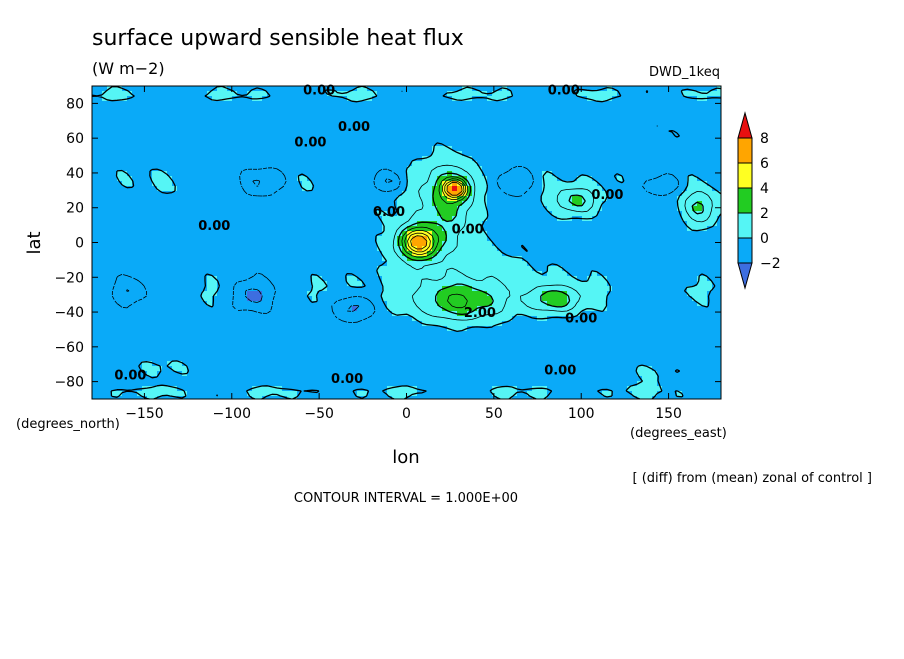 This screenshot has width=904, height=659. What do you see at coordinates (75, 209) in the screenshot?
I see `y-tick-label: 20` at bounding box center [75, 209].